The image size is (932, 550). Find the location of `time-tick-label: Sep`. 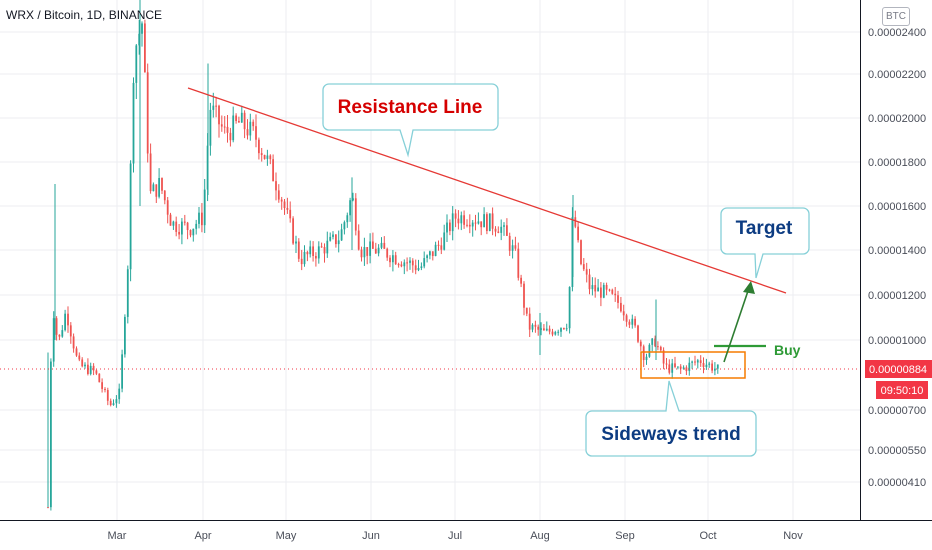

time-tick-label: Sep is located at coordinates (625, 536).